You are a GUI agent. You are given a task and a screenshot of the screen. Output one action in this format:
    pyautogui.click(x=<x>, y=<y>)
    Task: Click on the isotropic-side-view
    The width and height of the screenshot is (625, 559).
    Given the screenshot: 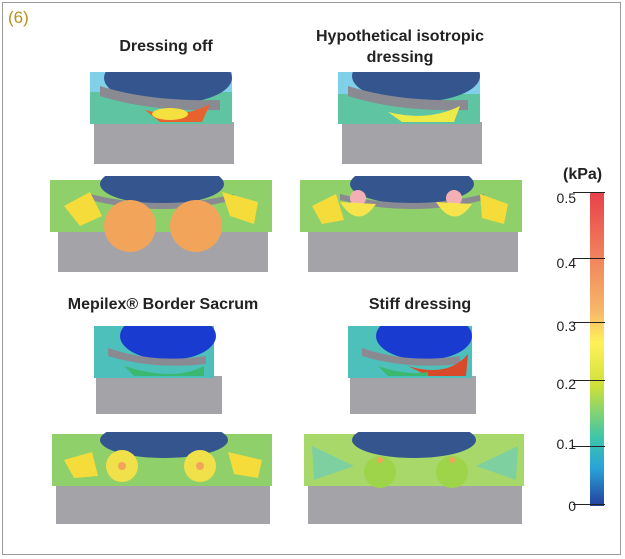 What is the action you would take?
    pyautogui.click(x=410, y=118)
    